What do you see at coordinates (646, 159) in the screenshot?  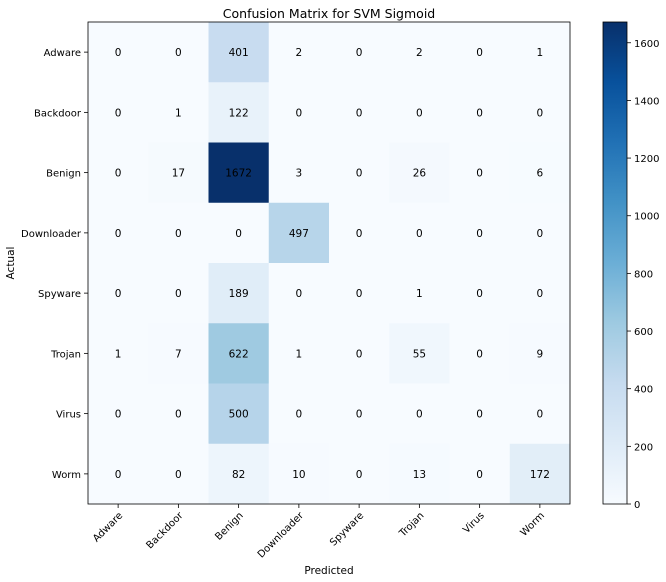 I see `colorbar-tick-label: 1200` at bounding box center [646, 159].